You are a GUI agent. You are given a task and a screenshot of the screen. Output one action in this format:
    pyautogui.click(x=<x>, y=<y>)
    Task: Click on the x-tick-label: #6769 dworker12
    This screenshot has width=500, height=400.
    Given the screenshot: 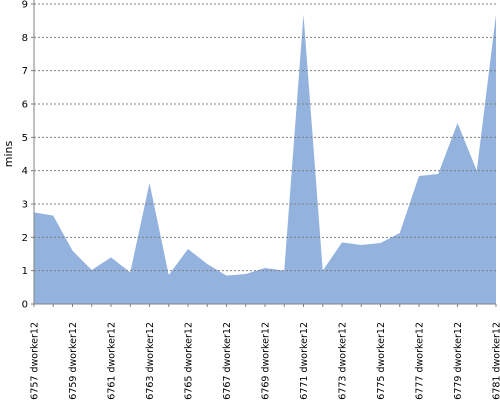 What is the action you would take?
    pyautogui.click(x=266, y=361)
    